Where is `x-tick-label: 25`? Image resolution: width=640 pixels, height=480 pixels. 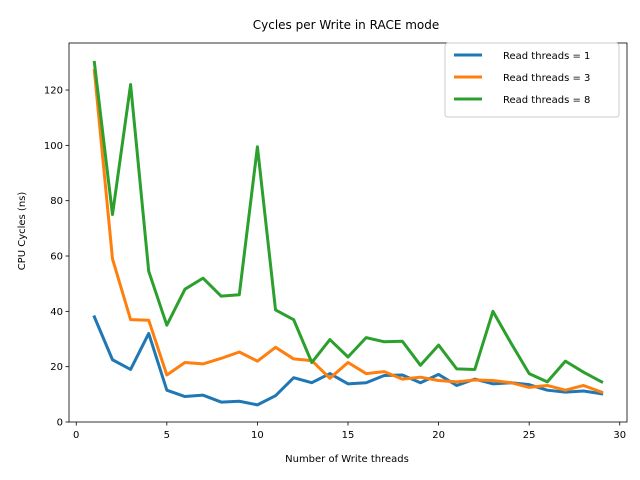 x-tick-label: 25 is located at coordinates (529, 435).